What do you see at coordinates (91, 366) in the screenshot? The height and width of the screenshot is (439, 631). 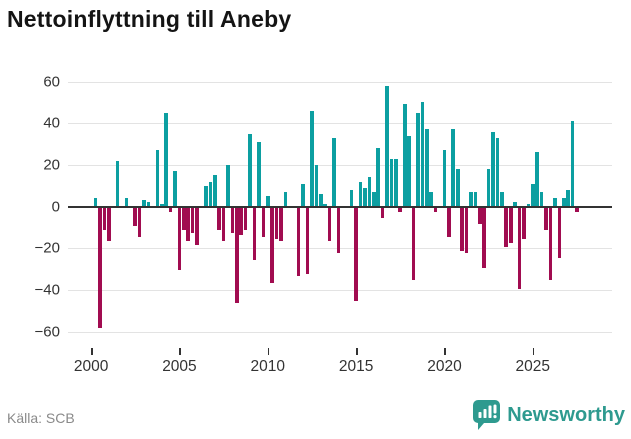 I see `x-axis-label: 2000` at bounding box center [91, 366].